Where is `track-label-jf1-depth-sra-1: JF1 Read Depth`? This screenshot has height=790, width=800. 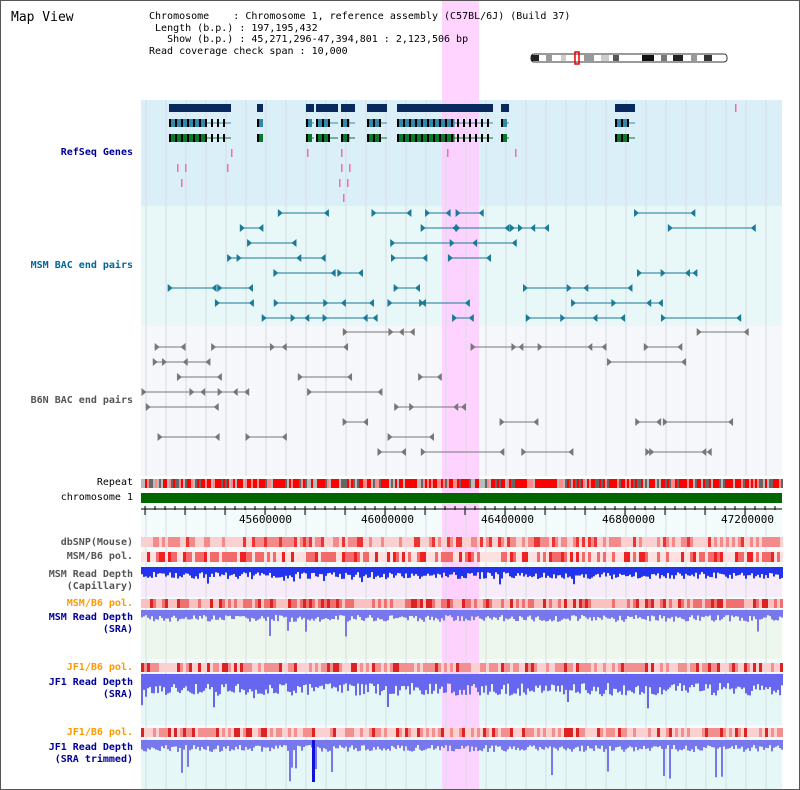 track-label-jf1-depth-sra-1: JF1 Read Depth is located at coordinates (90, 682).